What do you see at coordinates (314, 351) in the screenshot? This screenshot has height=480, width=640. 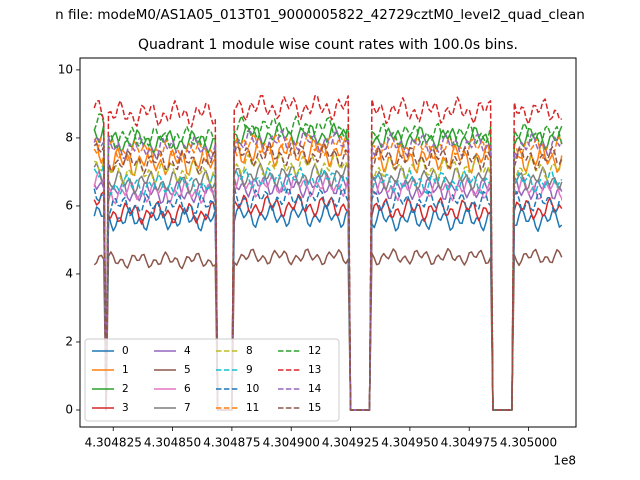 I see `legend-label: 12` at bounding box center [314, 351].